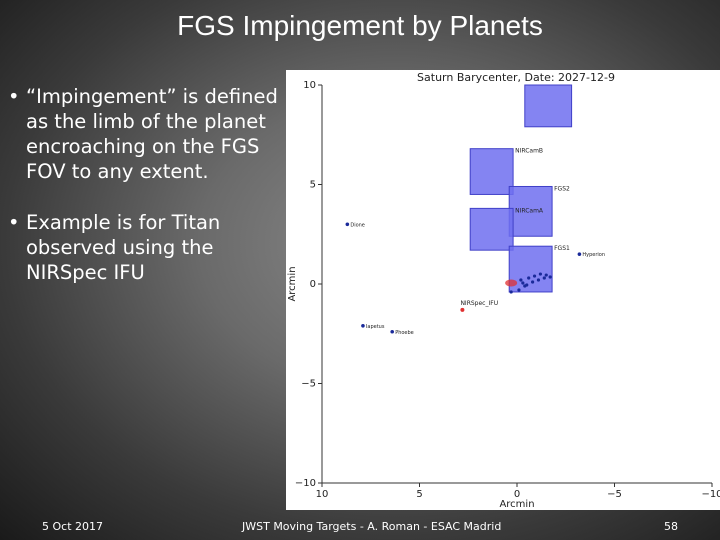 This screenshot has width=720, height=540. I want to click on y-tick-label: −5, so click(308, 384).